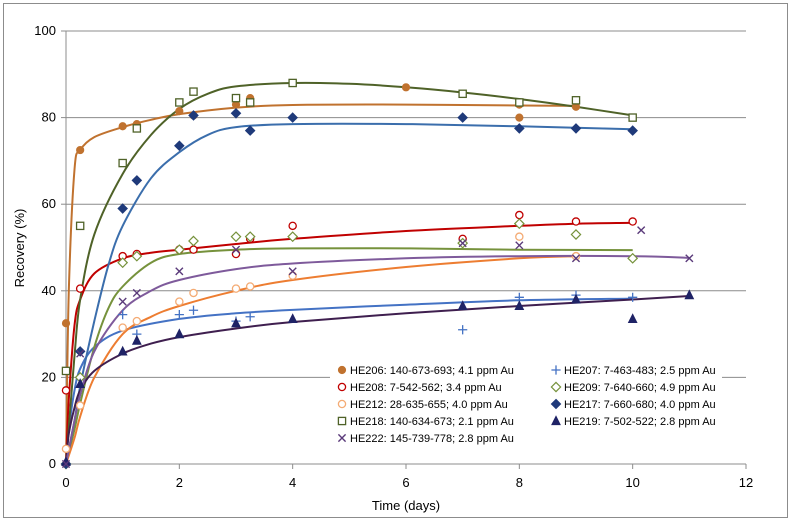 The width and height of the screenshot is (793, 523). What do you see at coordinates (19, 248) in the screenshot?
I see `y-axis-title: Recovery (%)` at bounding box center [19, 248].